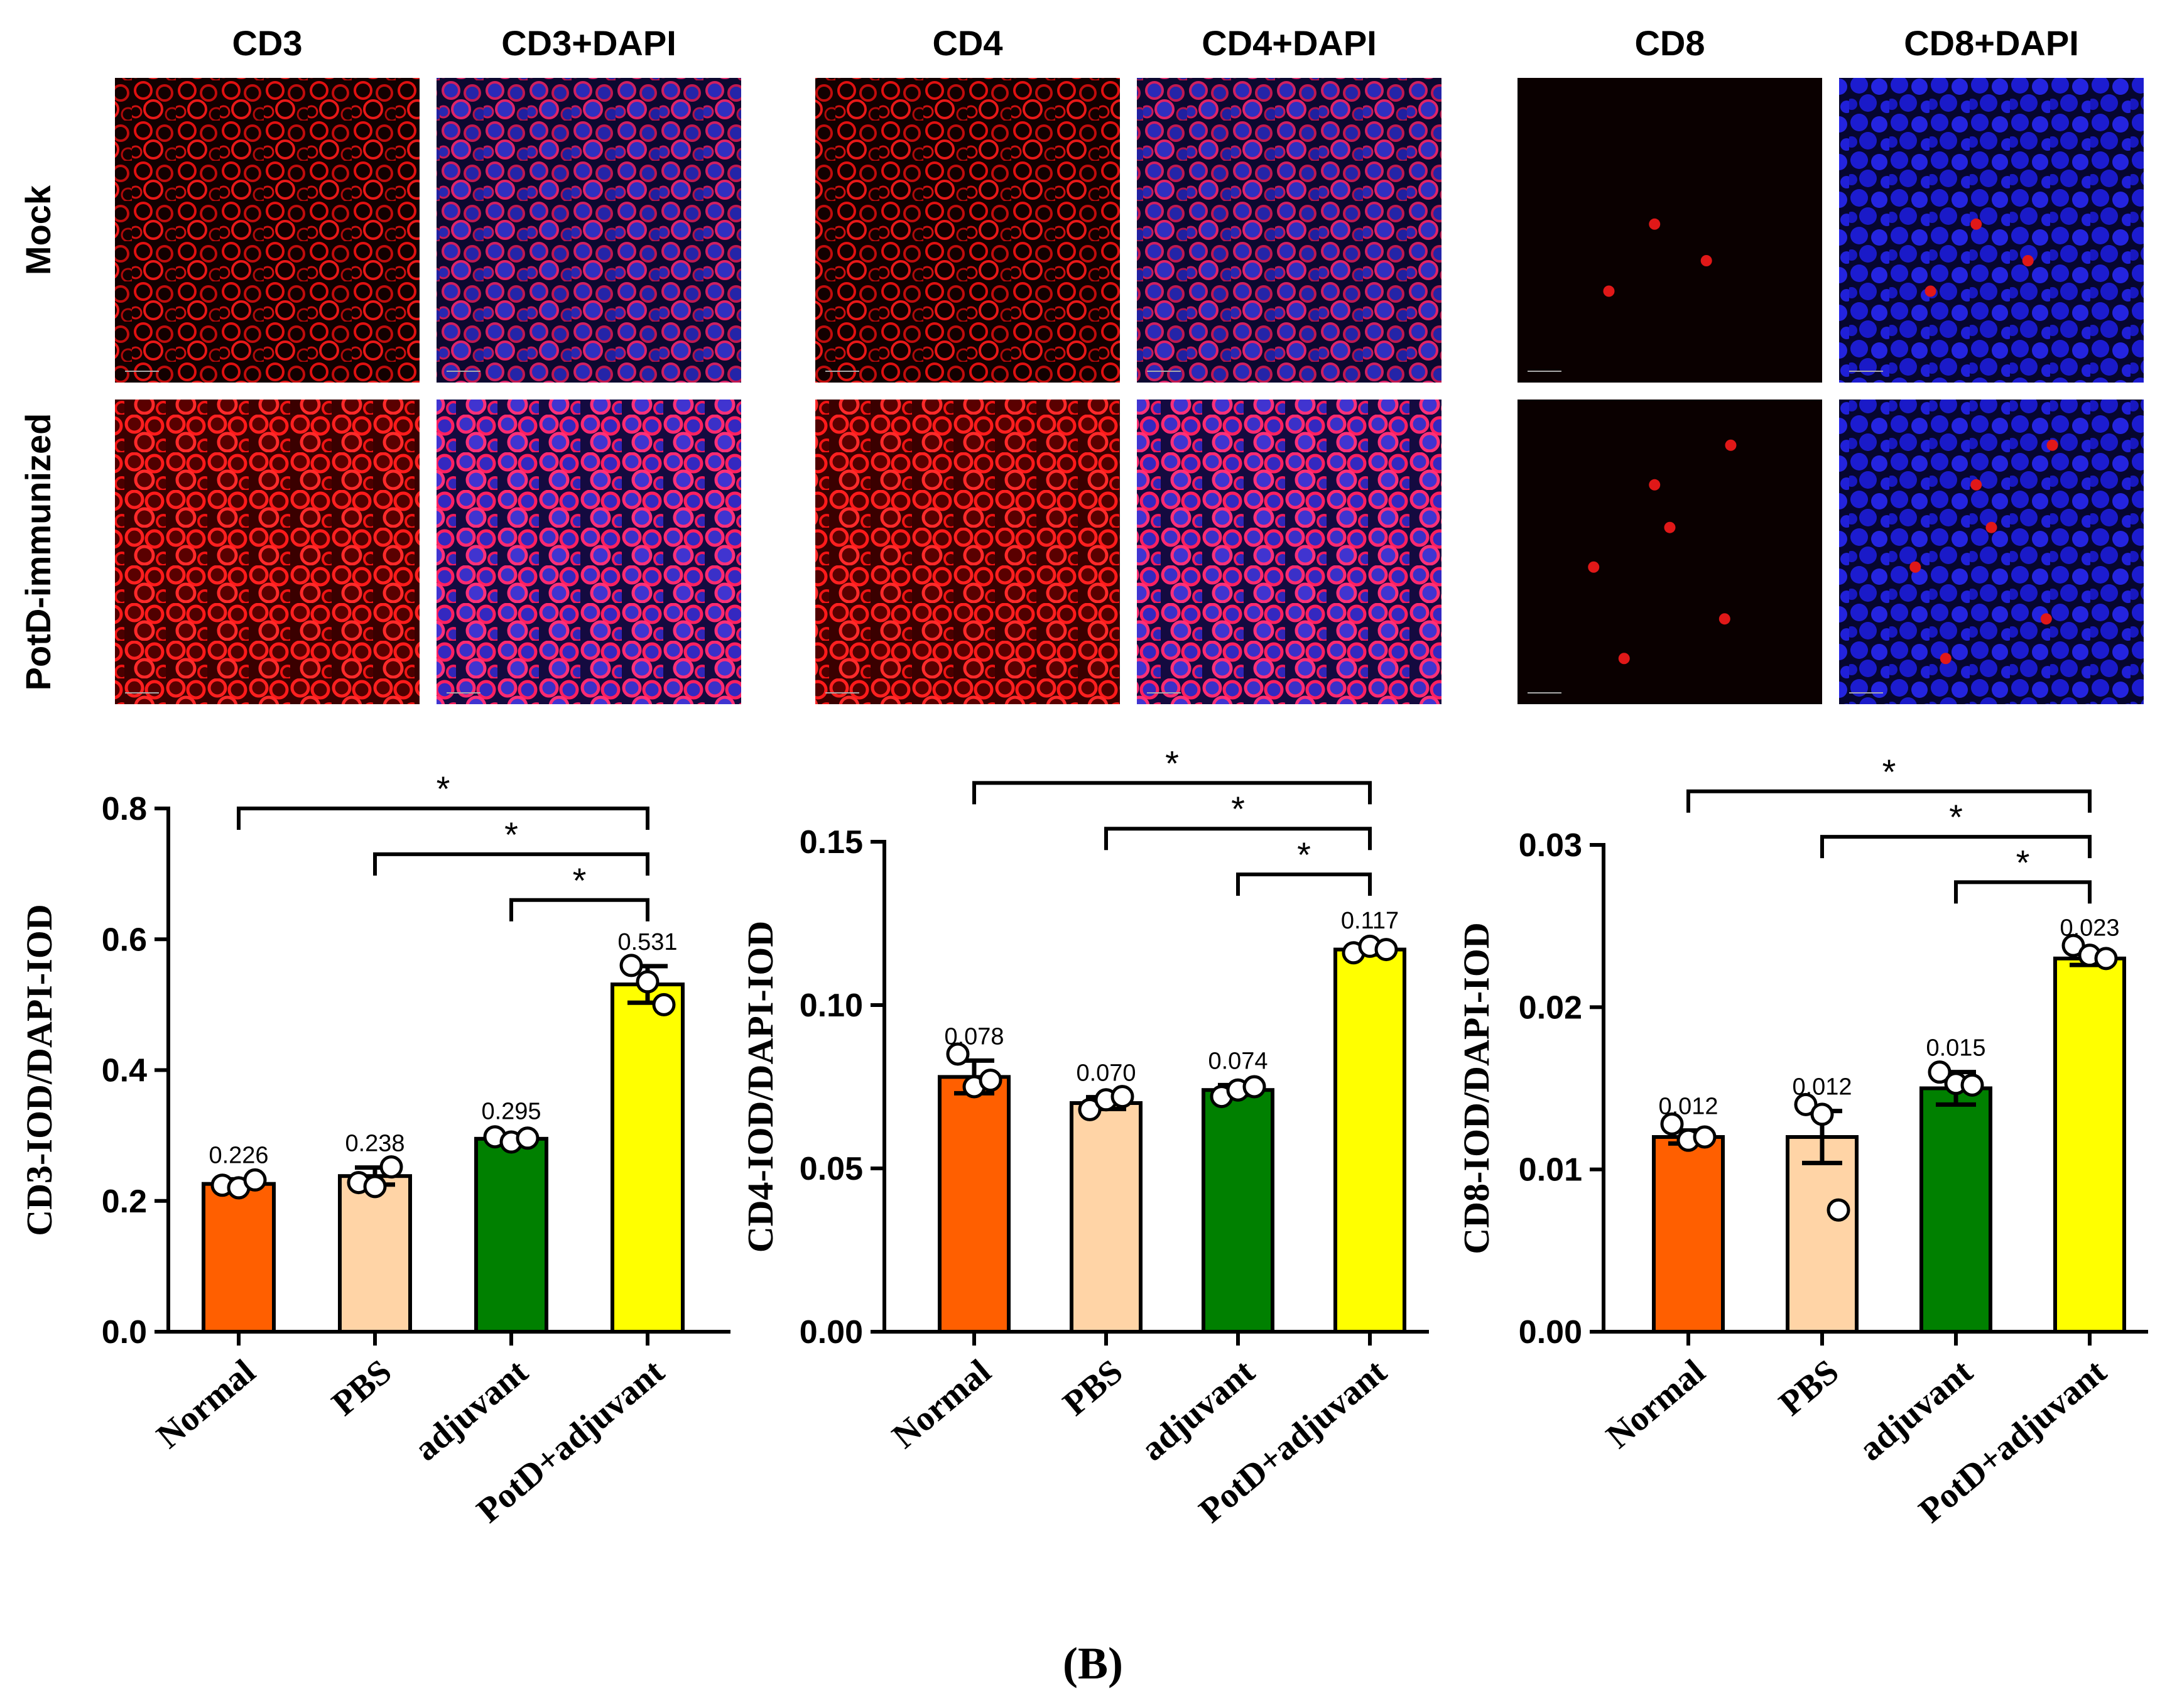  Describe the element at coordinates (1670, 43) in the screenshot. I see `column-header-cd8: CD8` at that location.